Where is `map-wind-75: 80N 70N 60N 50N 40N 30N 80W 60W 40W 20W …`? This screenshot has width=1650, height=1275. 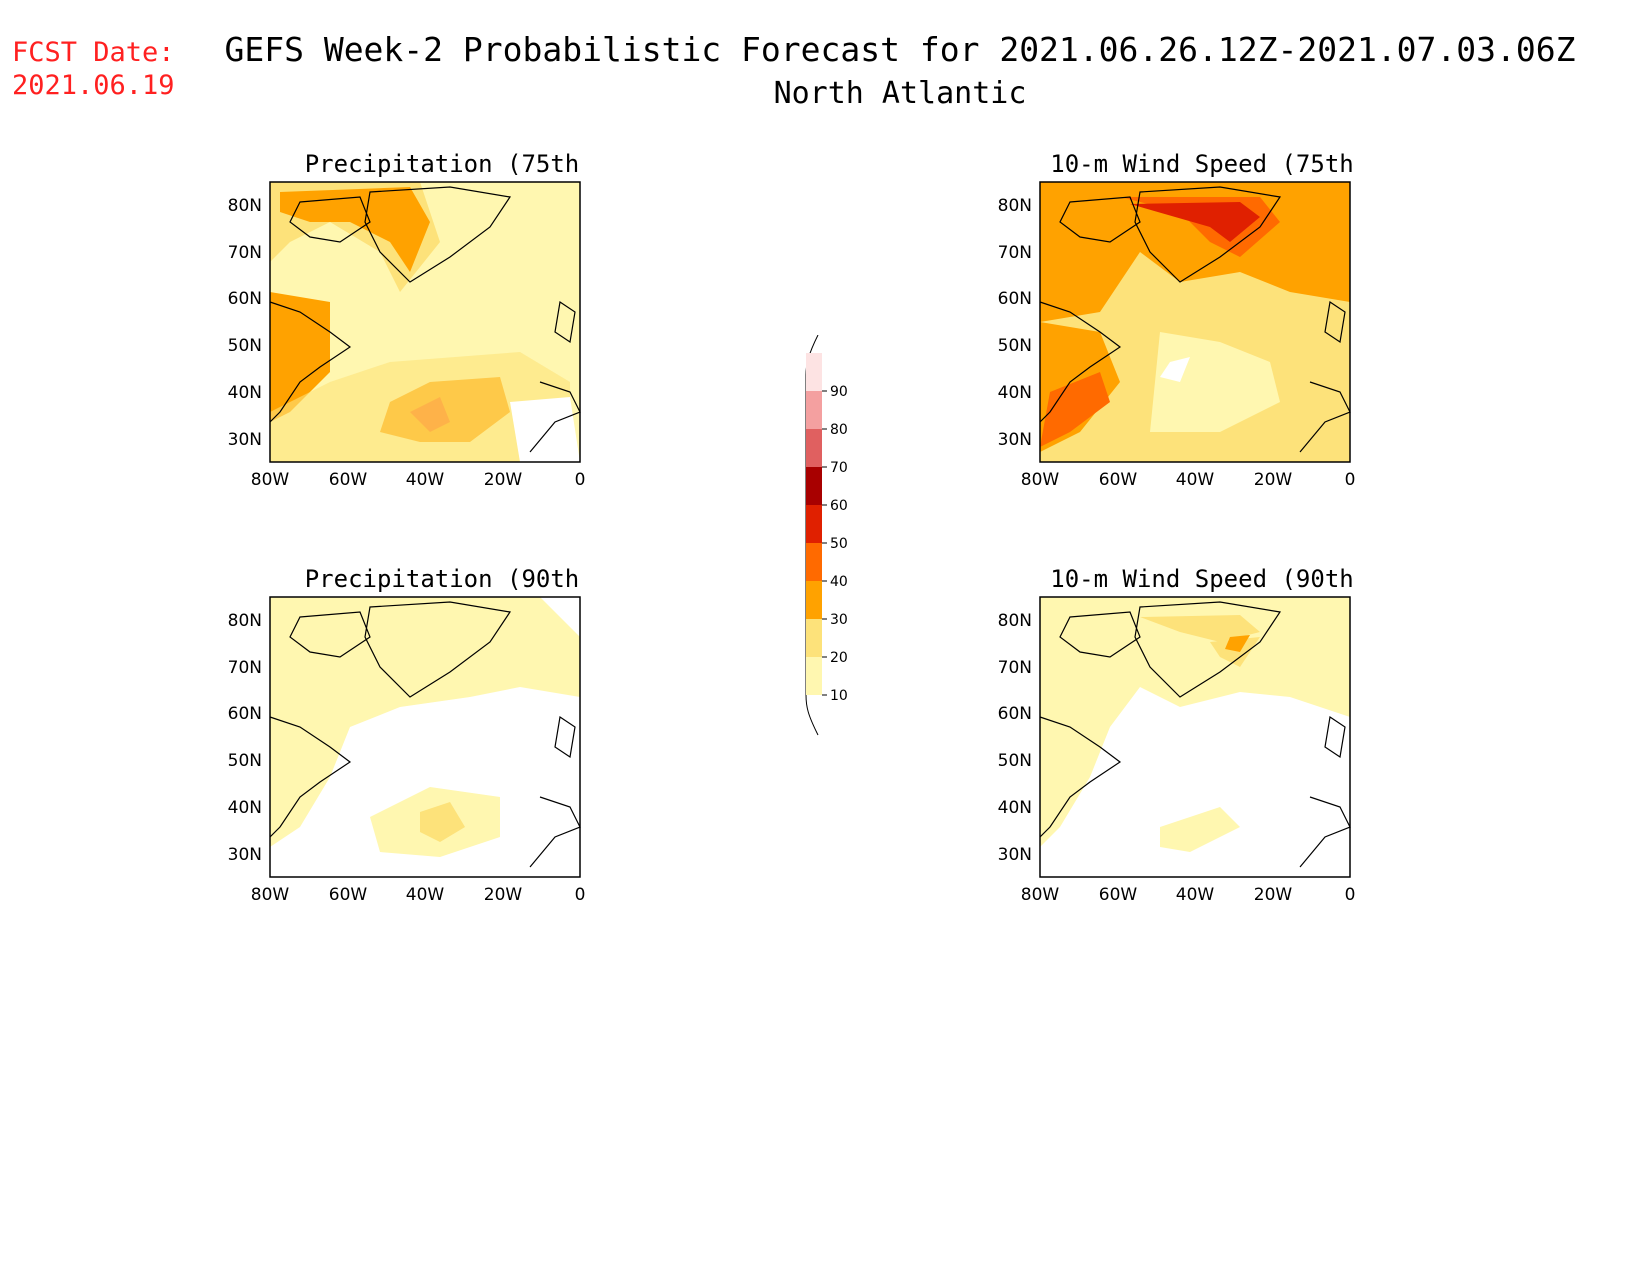
map-wind-75: 80N 70N 60N 50N 40N 30N 80W 60W 40W 20W … is located at coordinates (1177, 335).